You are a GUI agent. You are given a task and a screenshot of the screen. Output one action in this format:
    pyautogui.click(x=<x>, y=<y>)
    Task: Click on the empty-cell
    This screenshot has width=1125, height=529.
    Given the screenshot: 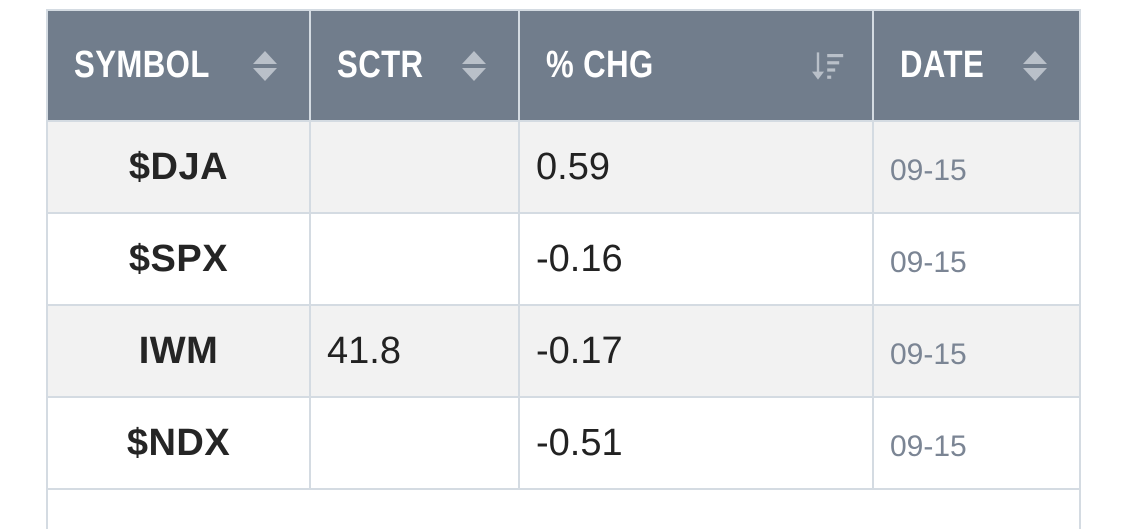 What is the action you would take?
    pyautogui.click(x=563, y=508)
    